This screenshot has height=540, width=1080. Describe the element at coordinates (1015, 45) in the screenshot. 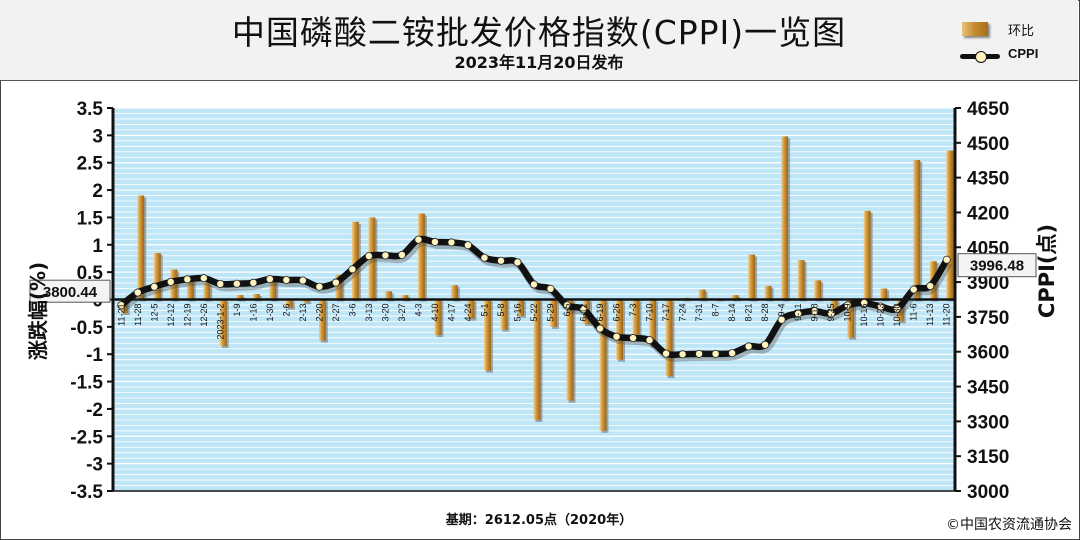

I see `legend: 环比 CPPI` at that location.